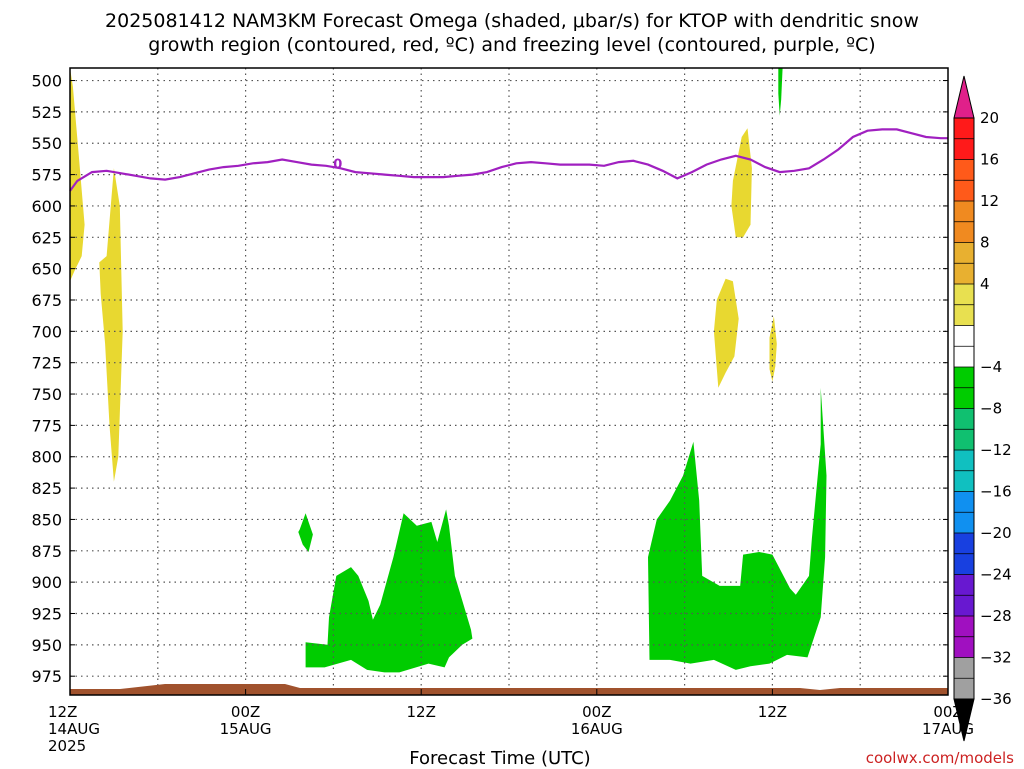 The width and height of the screenshot is (1024, 769). I want to click on colorbar-swatch-13b, so click(964, 647).